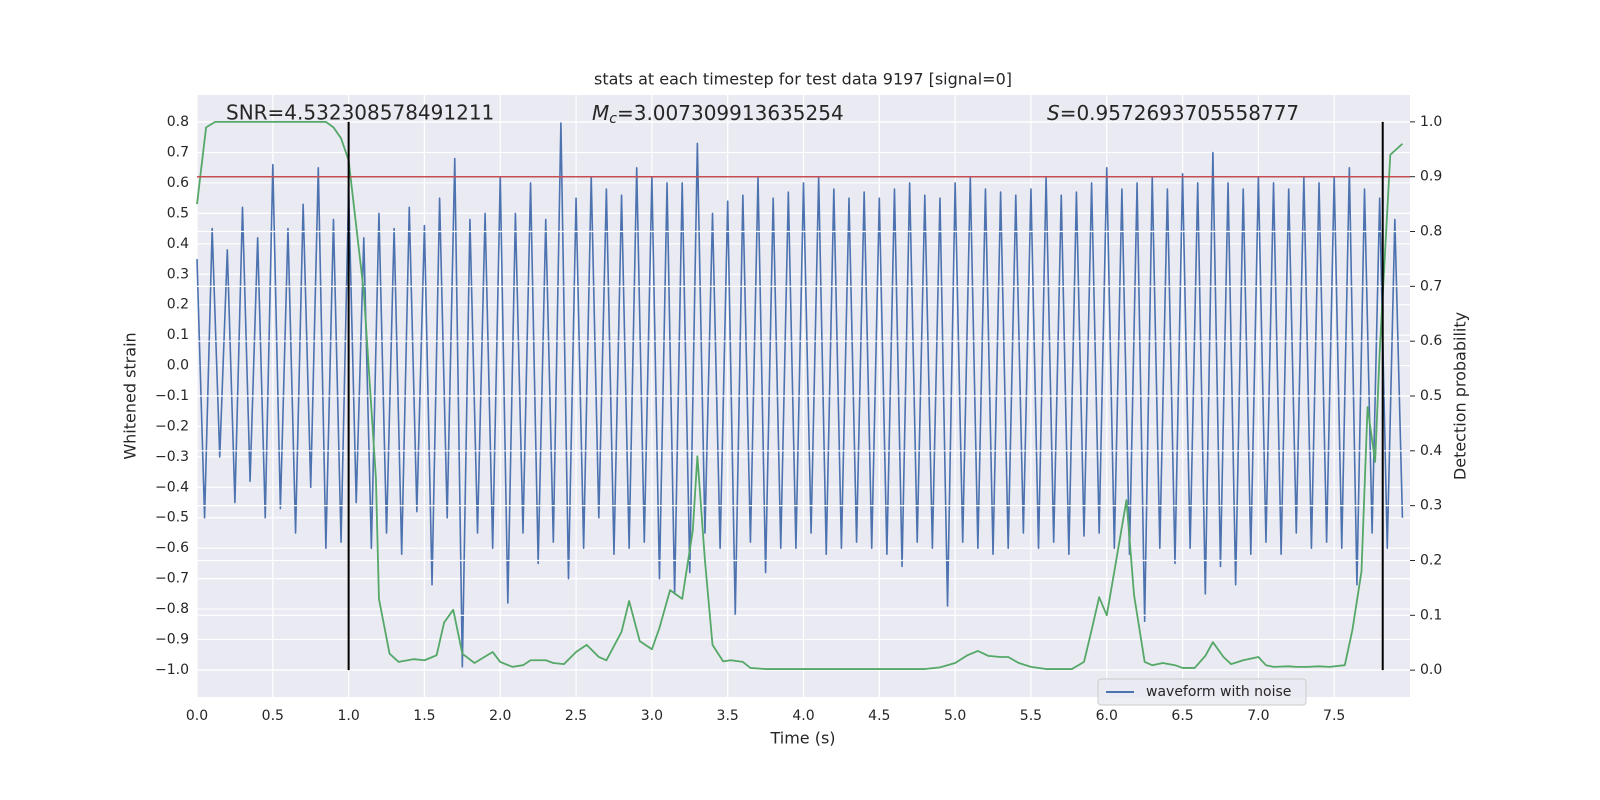  What do you see at coordinates (172, 457) in the screenshot?
I see `y-tick-label: −0.3` at bounding box center [172, 457].